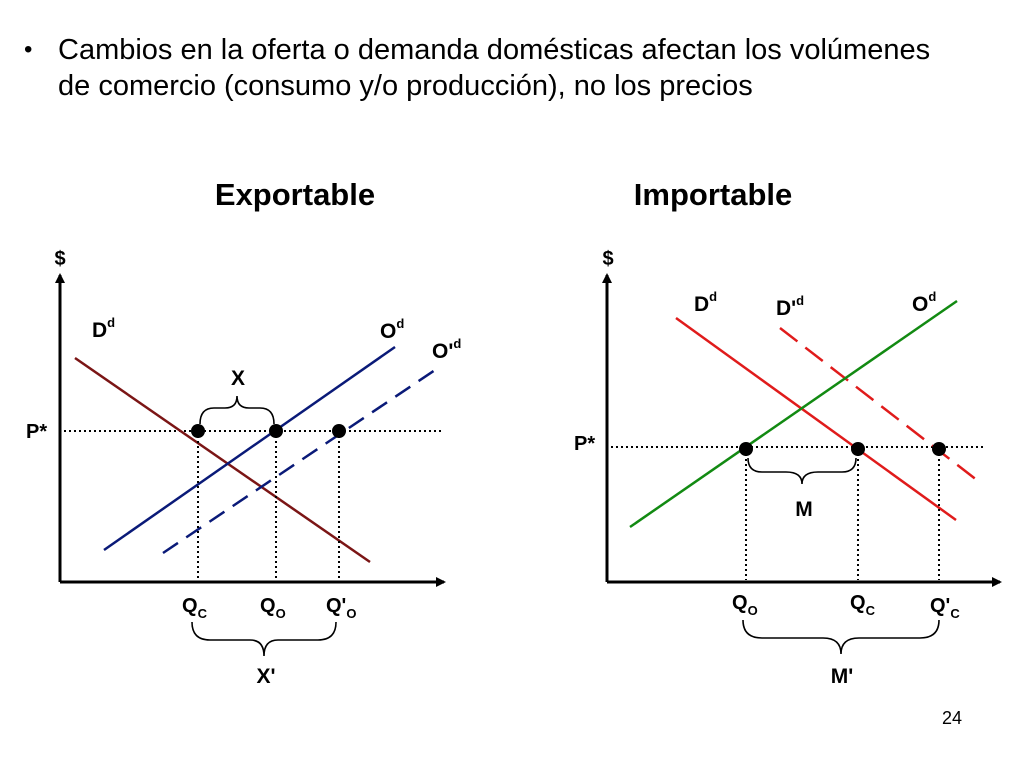 The image size is (1024, 768). I want to click on importable-supply-label: Od, so click(924, 302).